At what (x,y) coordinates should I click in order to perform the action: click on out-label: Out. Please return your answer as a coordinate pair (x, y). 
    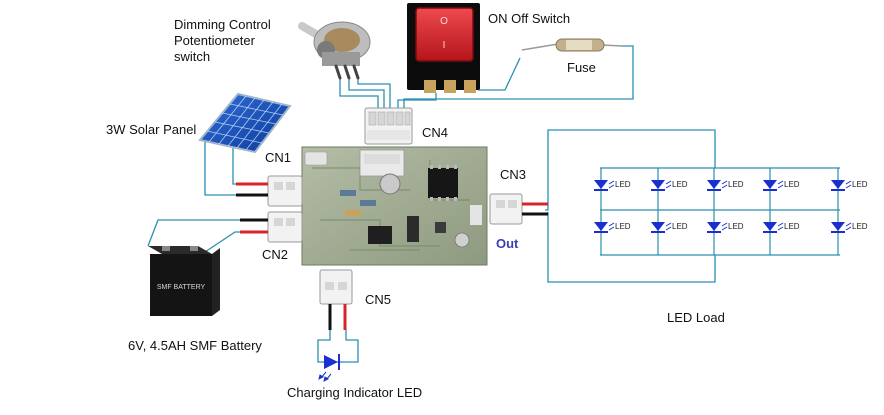
    Looking at the image, I should click on (507, 243).